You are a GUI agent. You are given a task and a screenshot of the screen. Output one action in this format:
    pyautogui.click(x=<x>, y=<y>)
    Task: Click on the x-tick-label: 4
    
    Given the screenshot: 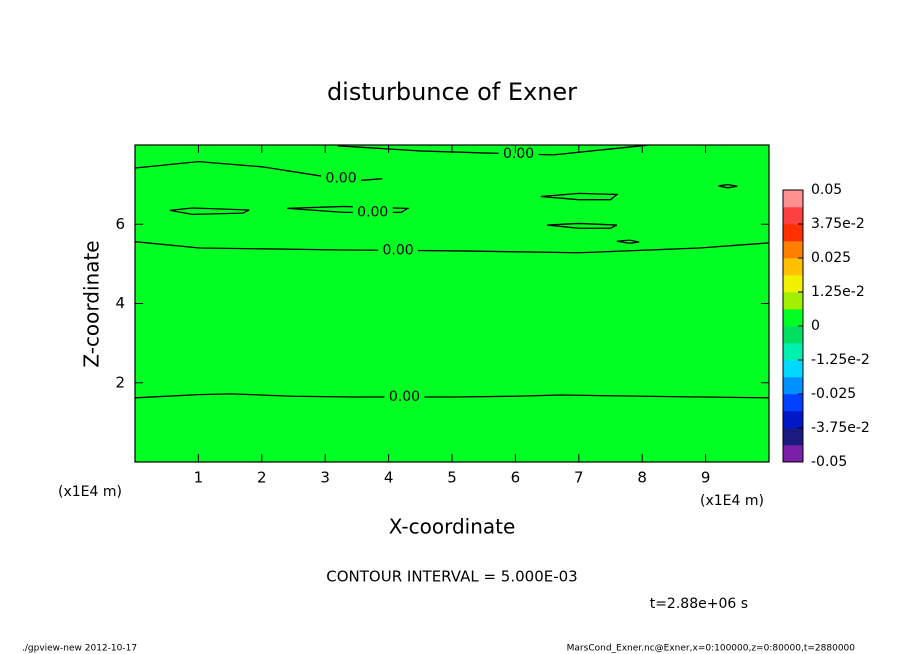 What is the action you would take?
    pyautogui.click(x=389, y=478)
    